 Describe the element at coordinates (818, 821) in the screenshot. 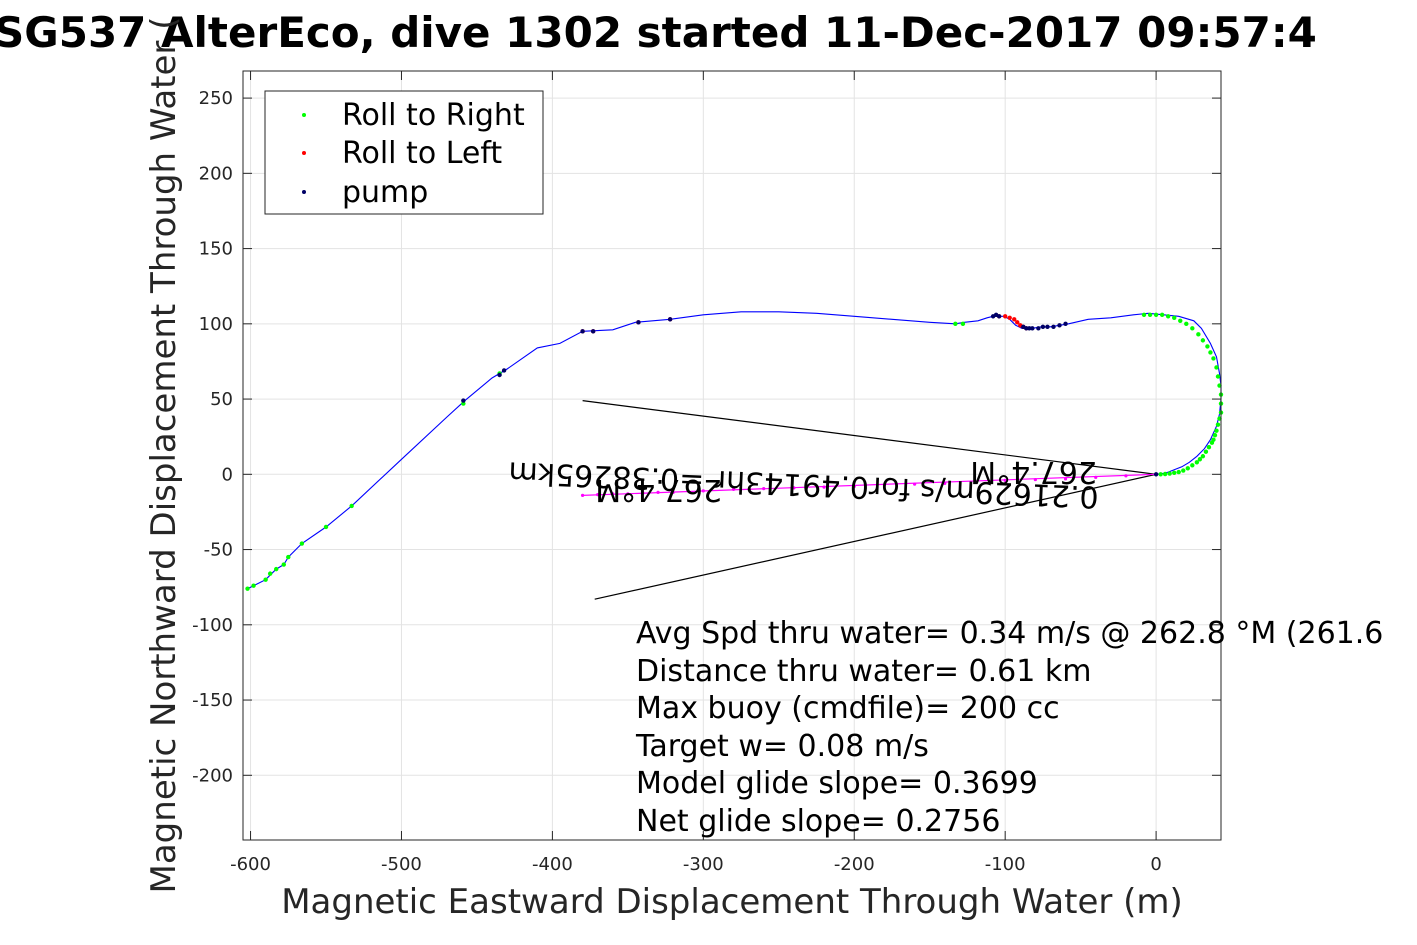

I see `stat-net-glide: Net glide slope= 0.2756` at that location.